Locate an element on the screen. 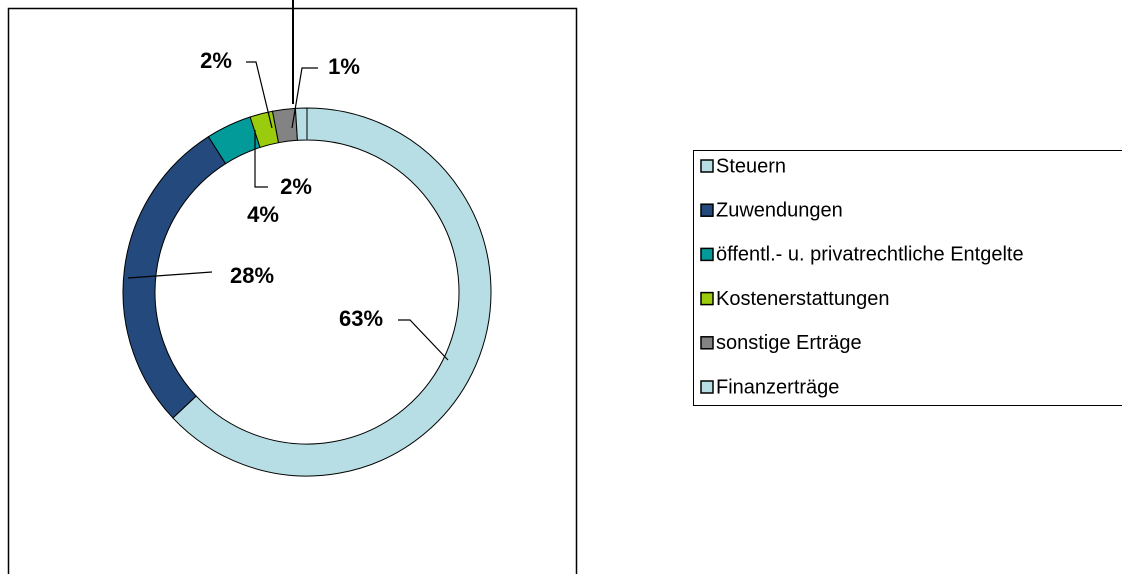  legend-label: Kostenerstattungen is located at coordinates (802, 299).